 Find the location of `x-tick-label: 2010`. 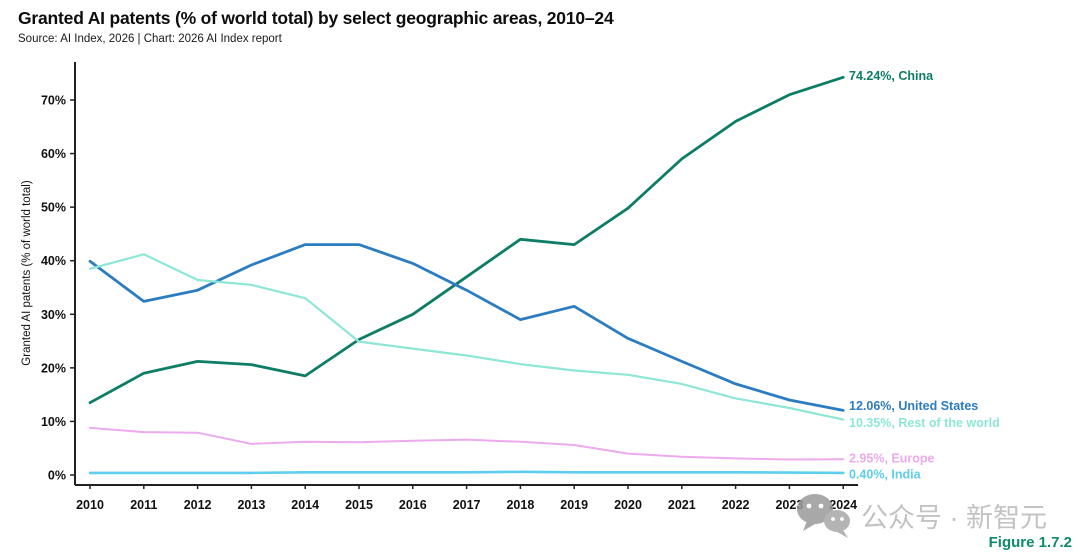

x-tick-label: 2010 is located at coordinates (90, 505).